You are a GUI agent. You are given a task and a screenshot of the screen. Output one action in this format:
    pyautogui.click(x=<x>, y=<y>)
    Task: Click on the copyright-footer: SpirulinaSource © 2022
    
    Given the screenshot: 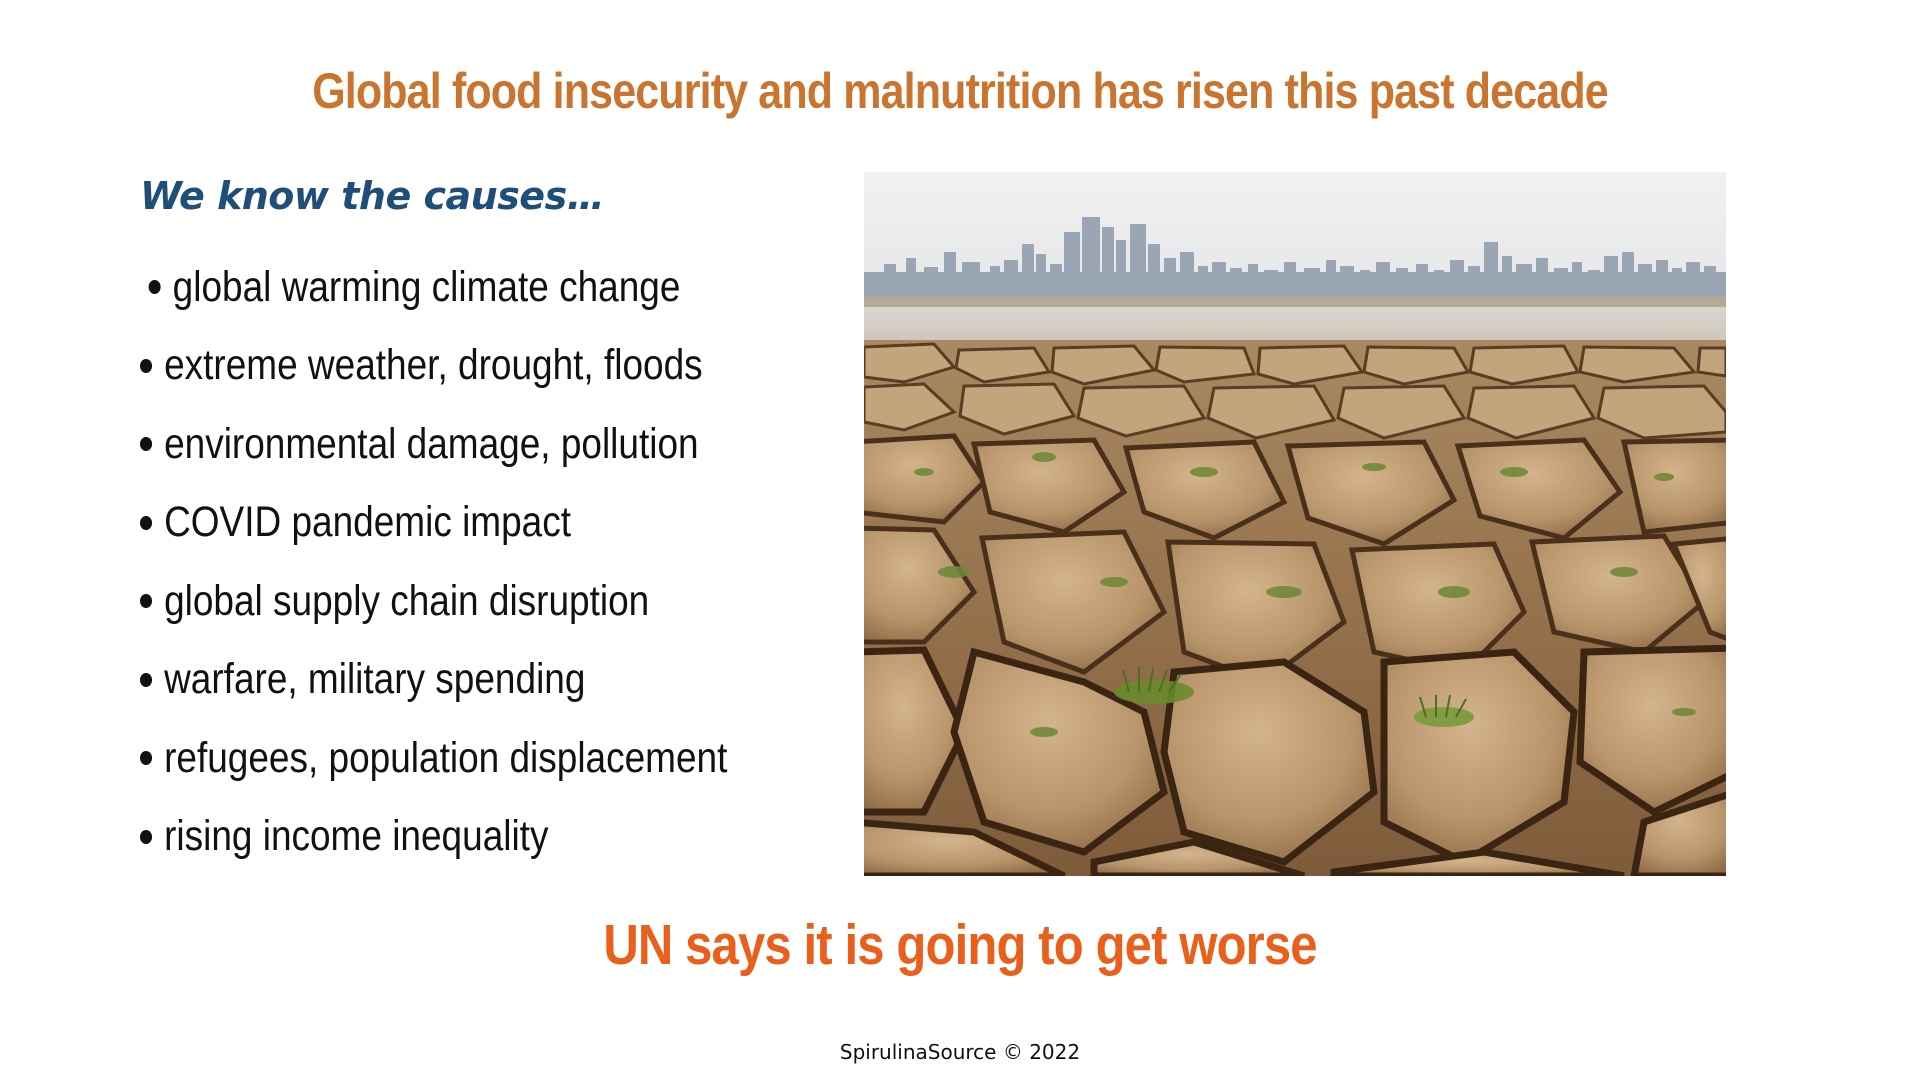 What is the action you would take?
    pyautogui.click(x=960, y=1052)
    